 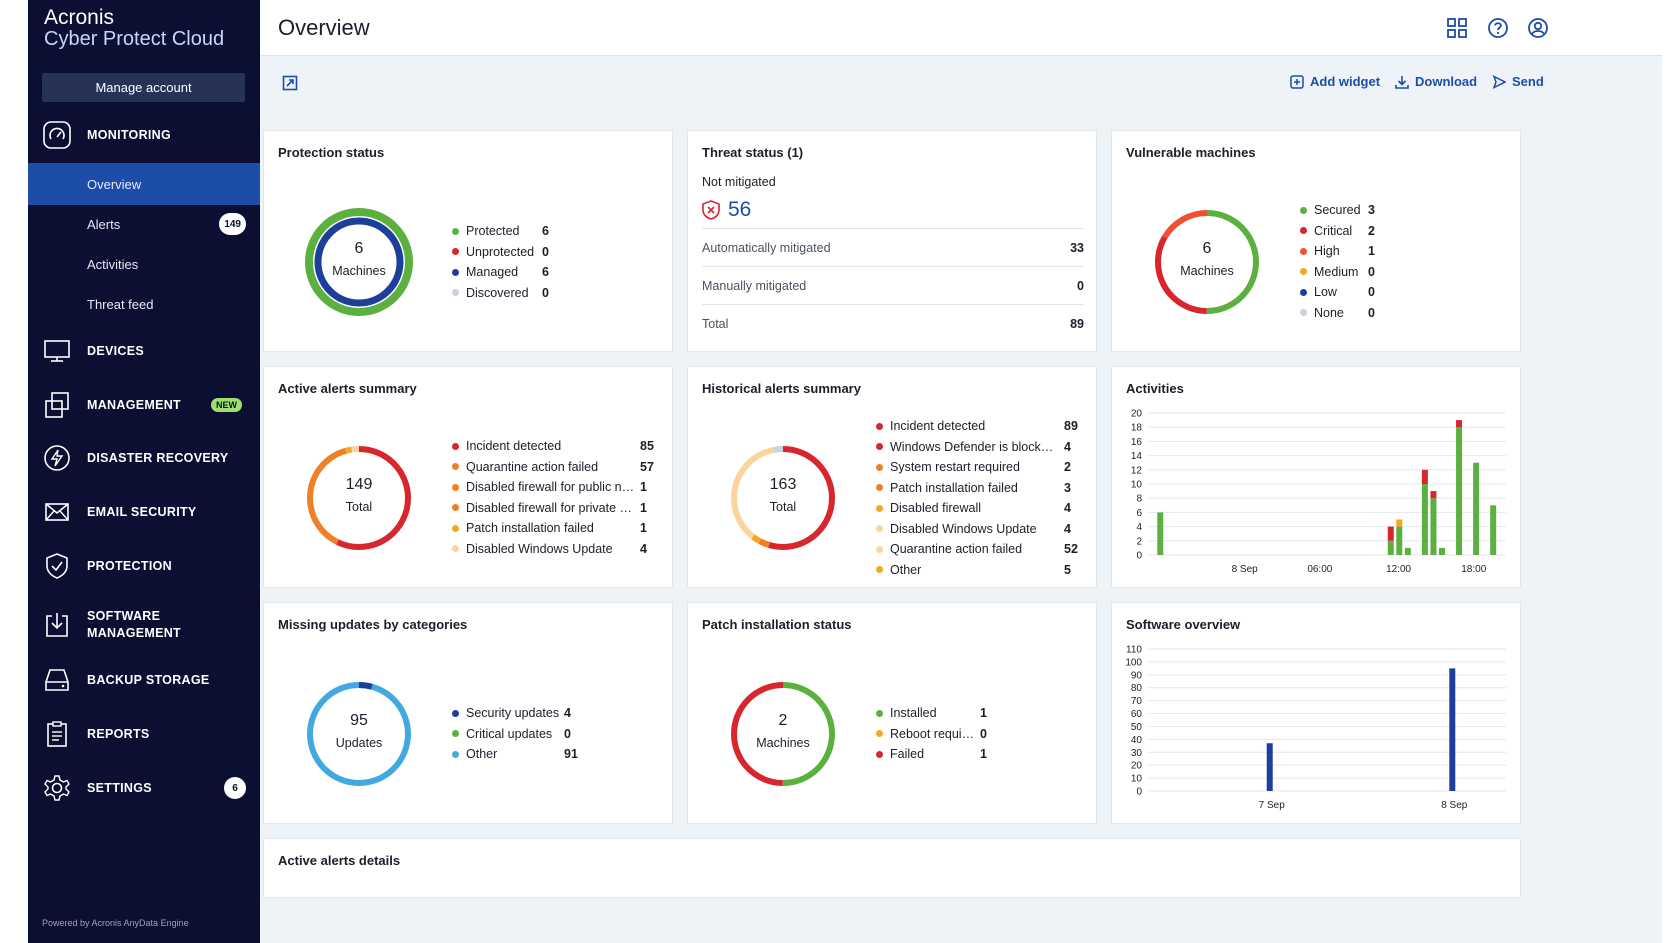 I want to click on x-tick-label: 18:00, so click(x=1473, y=569).